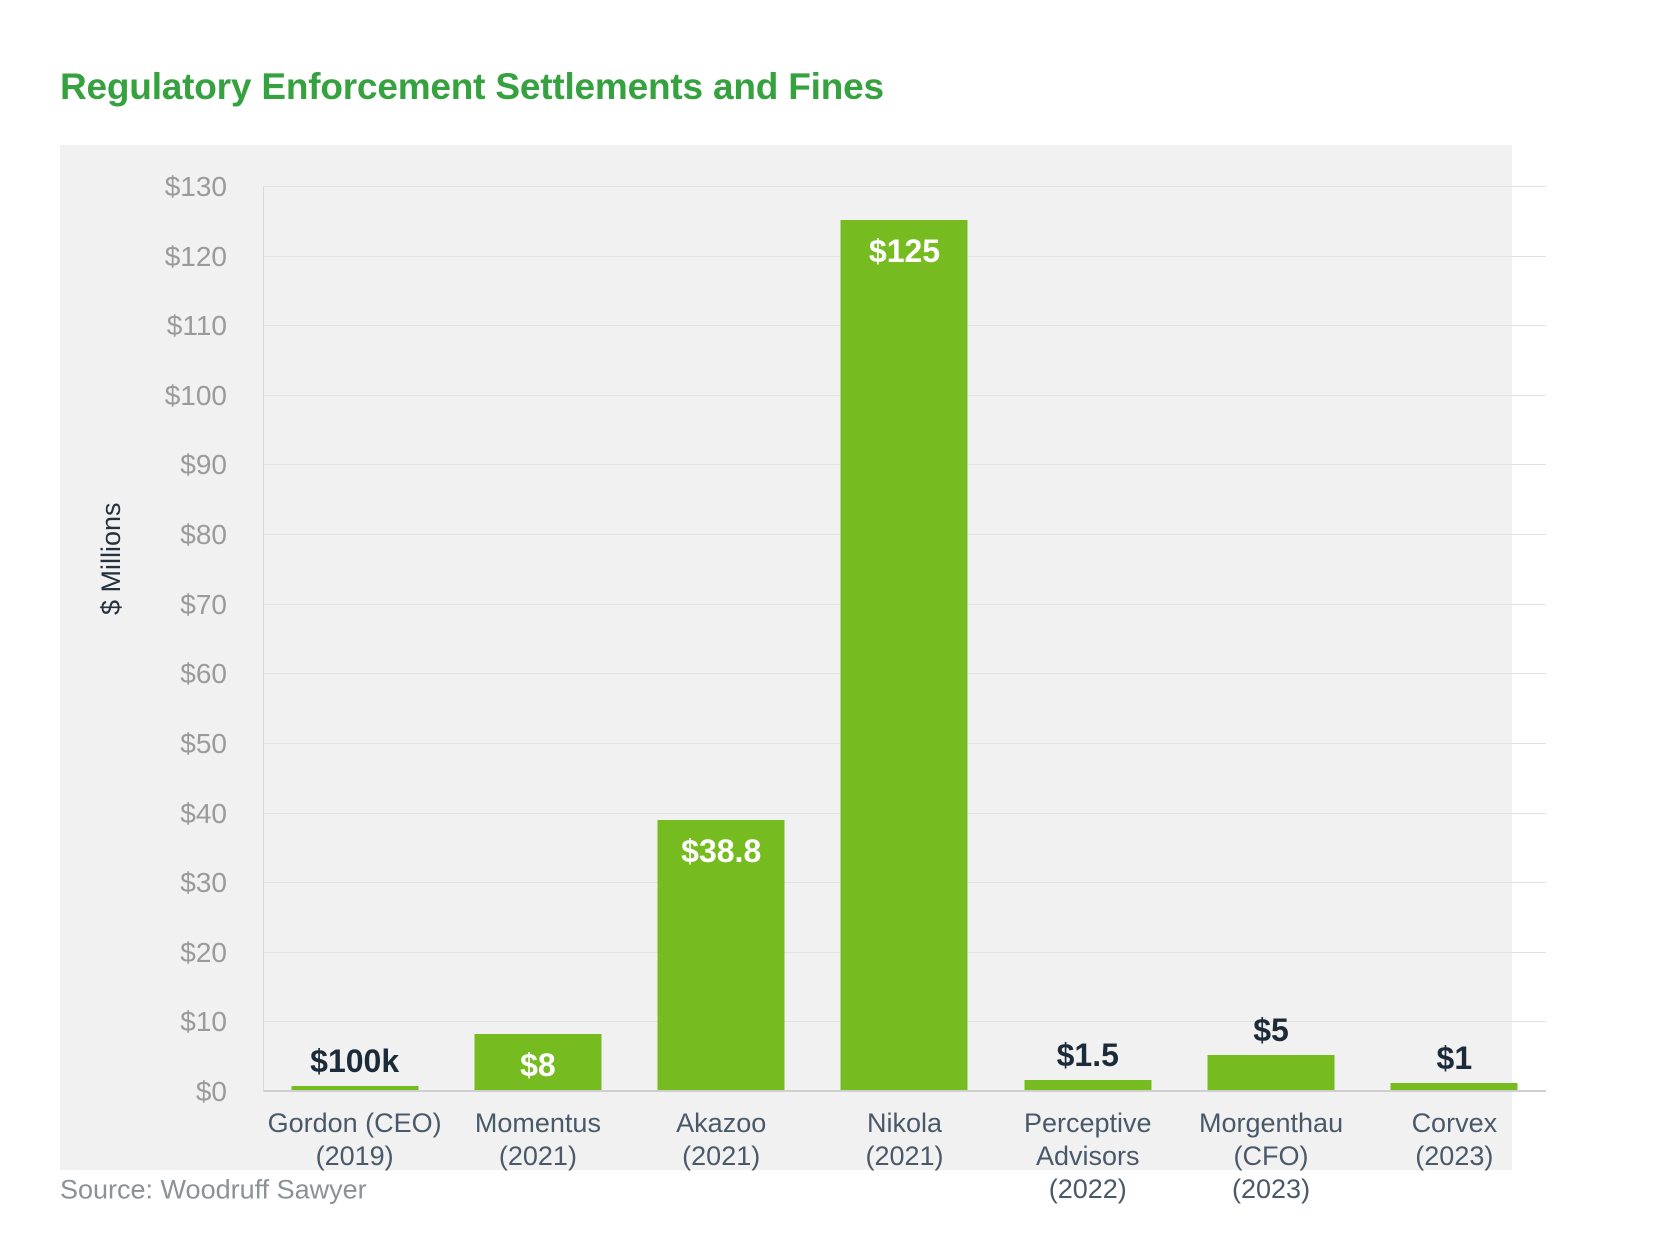 The height and width of the screenshot is (1250, 1667). I want to click on source-note: Source: Woodruff Sawyer, so click(213, 1189).